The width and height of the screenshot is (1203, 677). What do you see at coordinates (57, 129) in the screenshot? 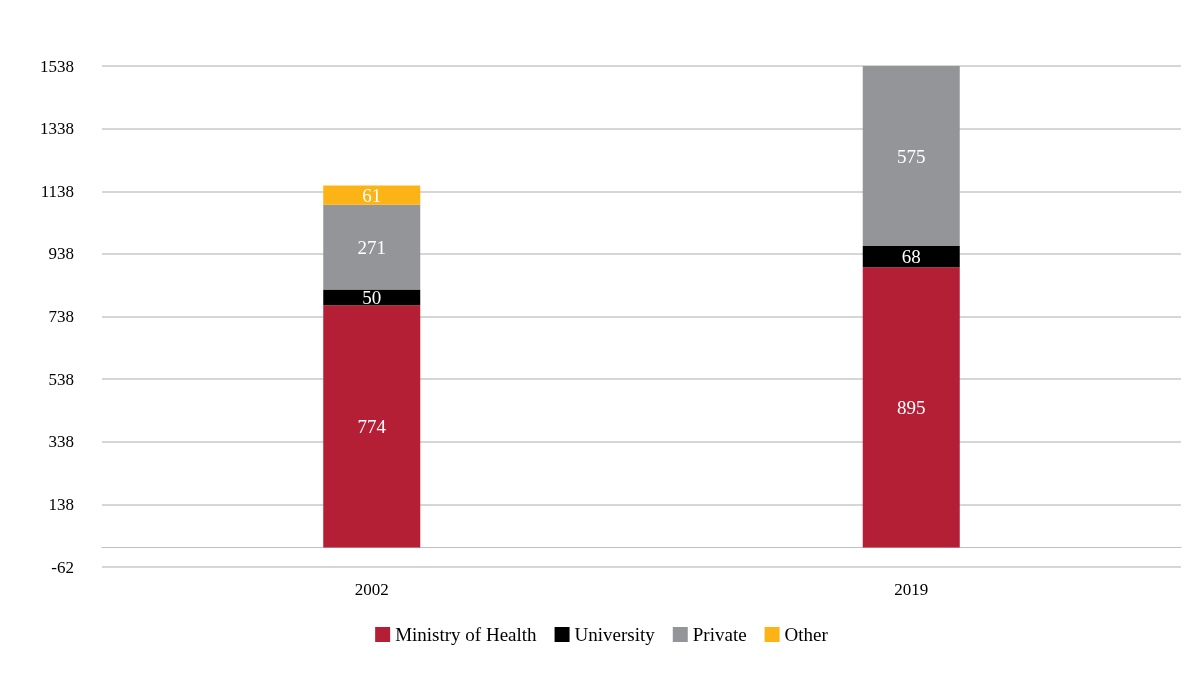
I see `y-tick-label: 1338` at bounding box center [57, 129].